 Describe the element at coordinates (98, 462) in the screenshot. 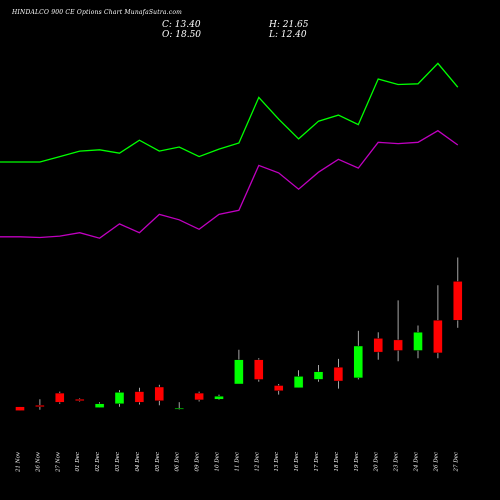

I see `x-tick-label: 02 Dec` at that location.